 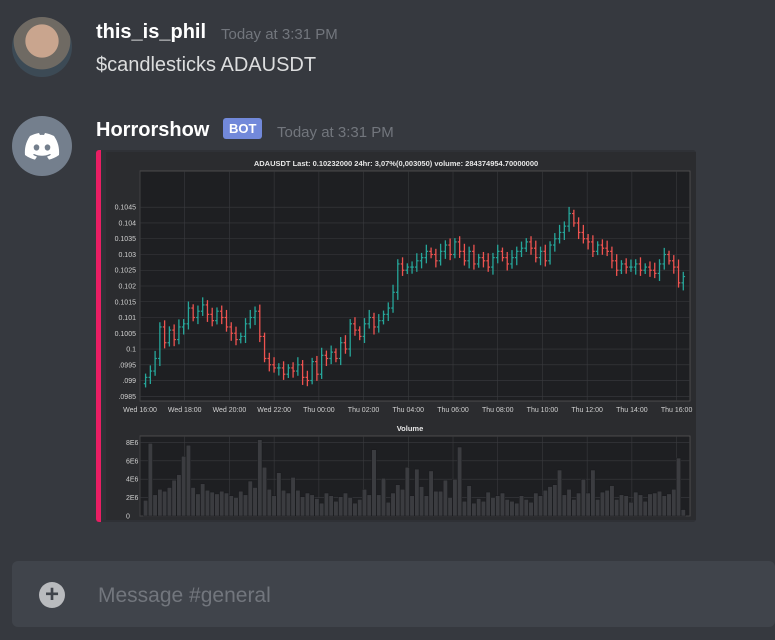 What do you see at coordinates (206, 65) in the screenshot?
I see `message-content: $candlesticks ADAUSDT` at bounding box center [206, 65].